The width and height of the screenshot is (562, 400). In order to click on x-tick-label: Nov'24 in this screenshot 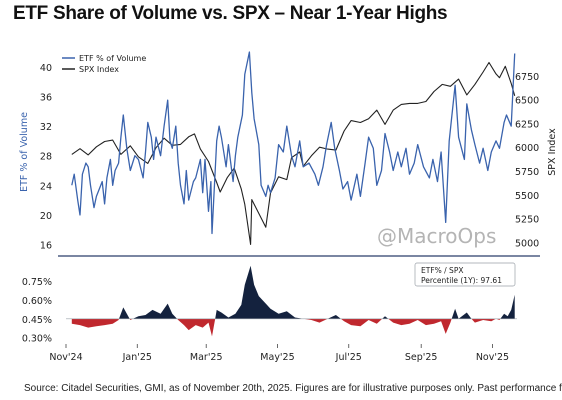, I will do `click(65, 357)`.